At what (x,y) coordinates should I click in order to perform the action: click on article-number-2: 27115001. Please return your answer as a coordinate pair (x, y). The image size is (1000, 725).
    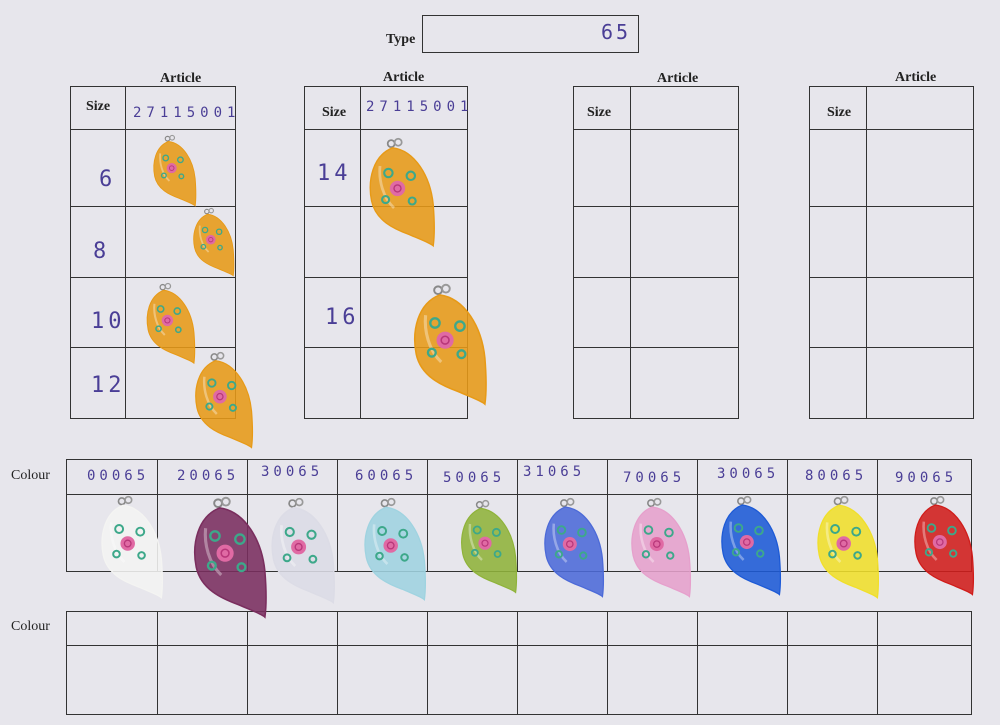
    Looking at the image, I should click on (420, 107).